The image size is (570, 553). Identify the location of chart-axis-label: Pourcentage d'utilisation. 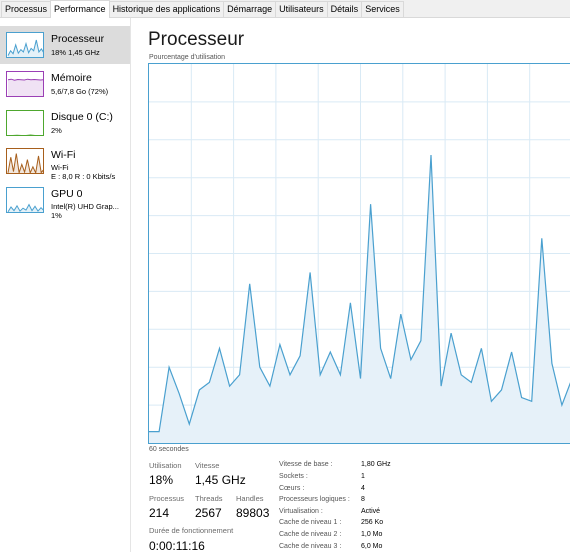
(187, 57).